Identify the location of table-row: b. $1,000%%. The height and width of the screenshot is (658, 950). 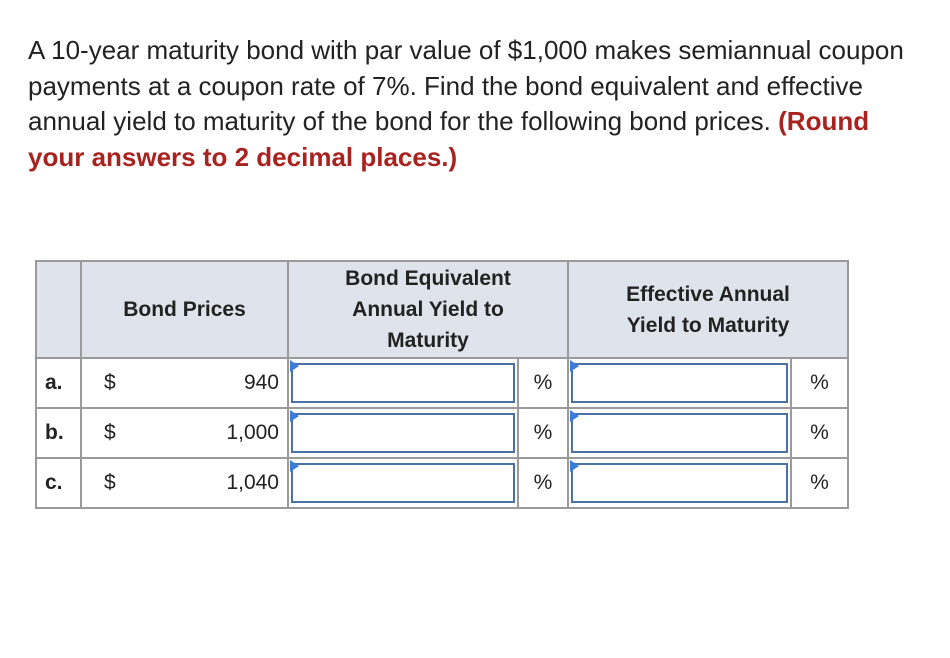
(442, 433).